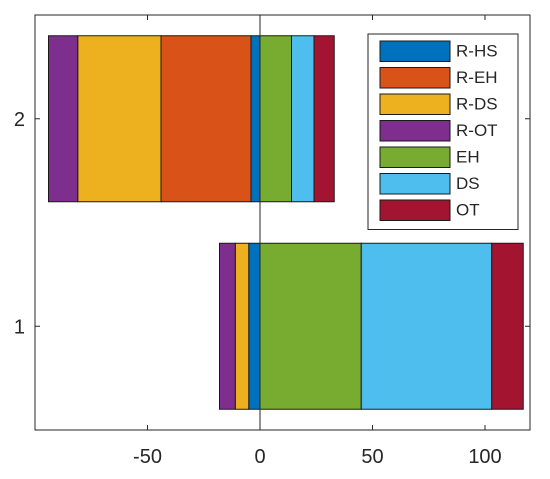  I want to click on legend-label-r-hs: R-HS, so click(477, 51).